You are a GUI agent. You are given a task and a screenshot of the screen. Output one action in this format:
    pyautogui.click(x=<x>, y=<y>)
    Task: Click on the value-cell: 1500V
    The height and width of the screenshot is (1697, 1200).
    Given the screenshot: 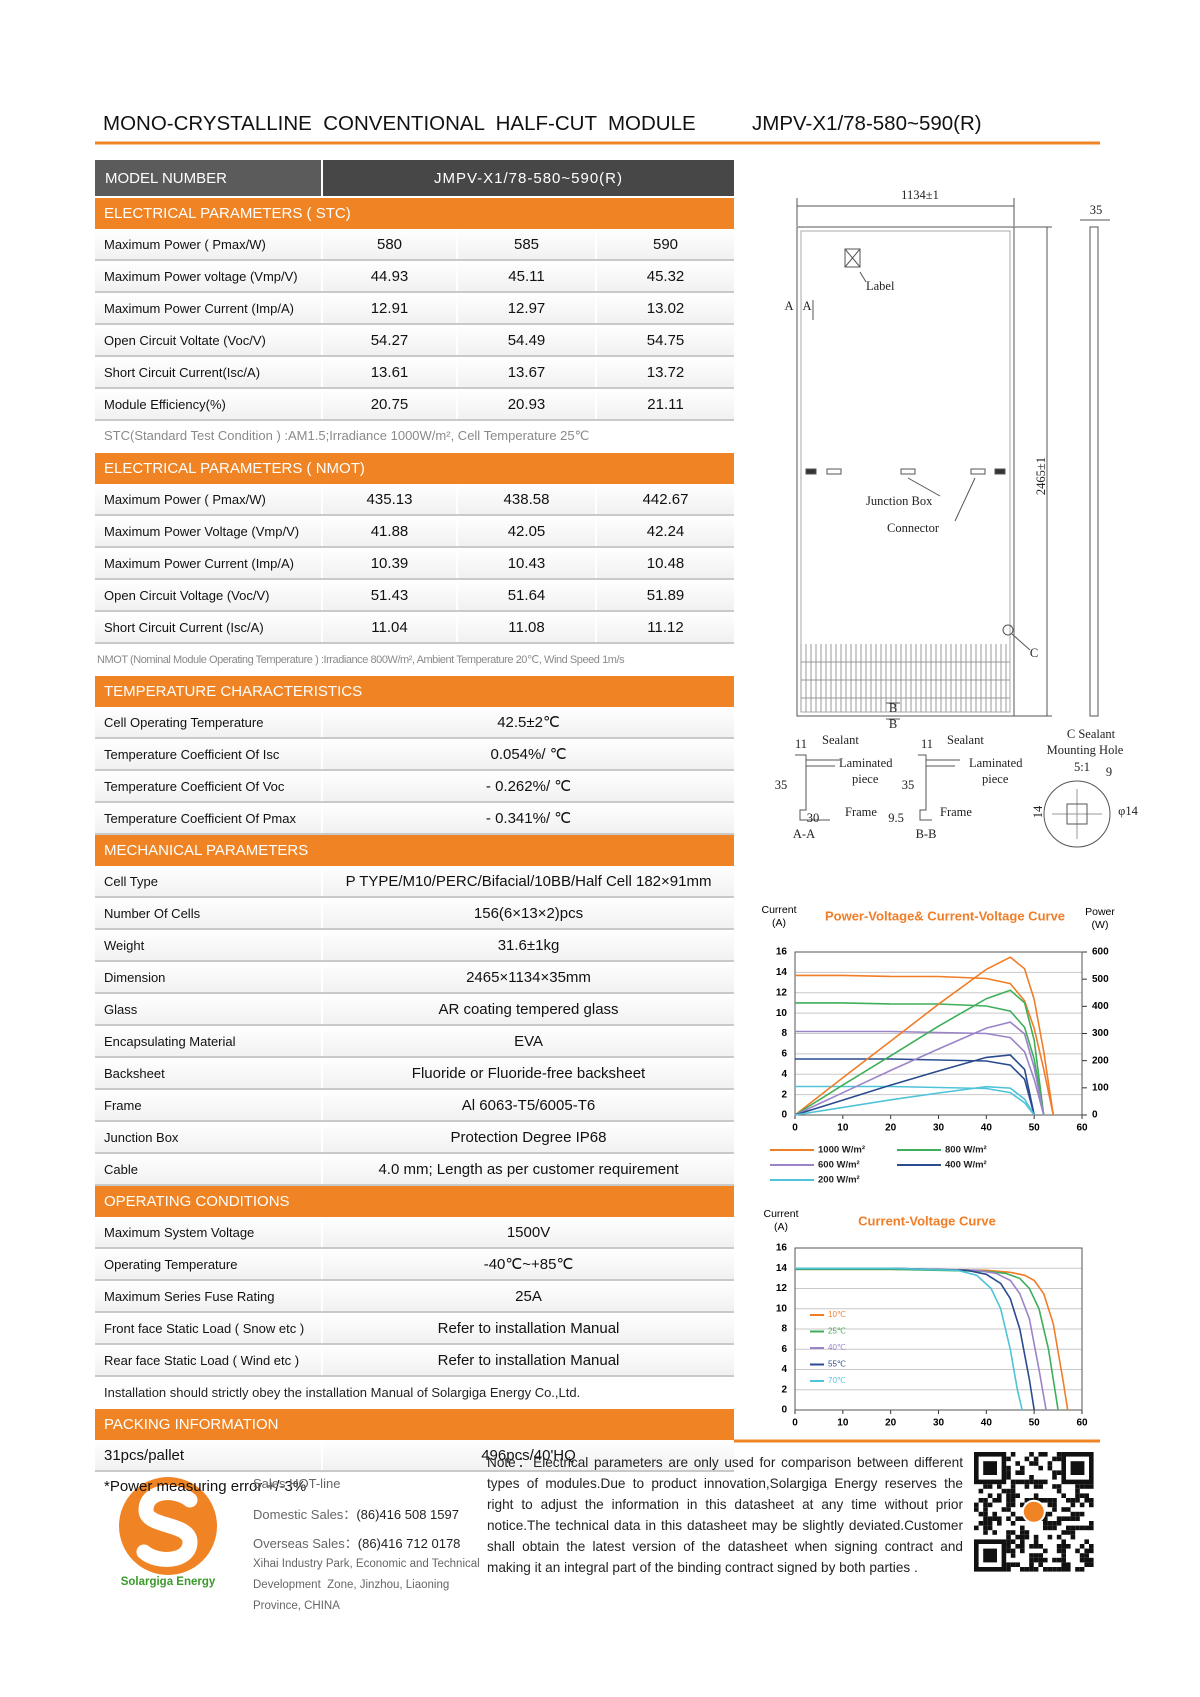 What is the action you would take?
    pyautogui.click(x=527, y=1233)
    